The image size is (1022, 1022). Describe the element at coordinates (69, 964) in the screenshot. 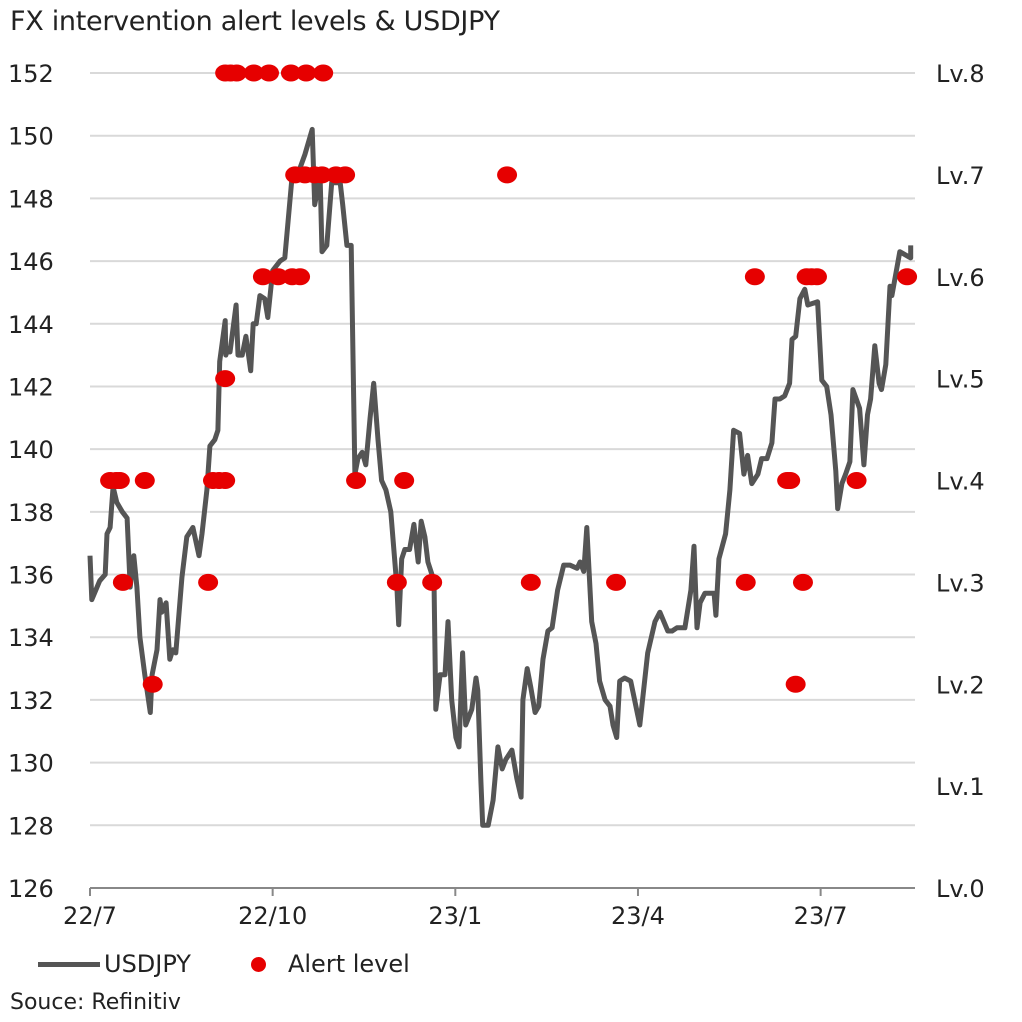

I see `legend-line-swatch` at that location.